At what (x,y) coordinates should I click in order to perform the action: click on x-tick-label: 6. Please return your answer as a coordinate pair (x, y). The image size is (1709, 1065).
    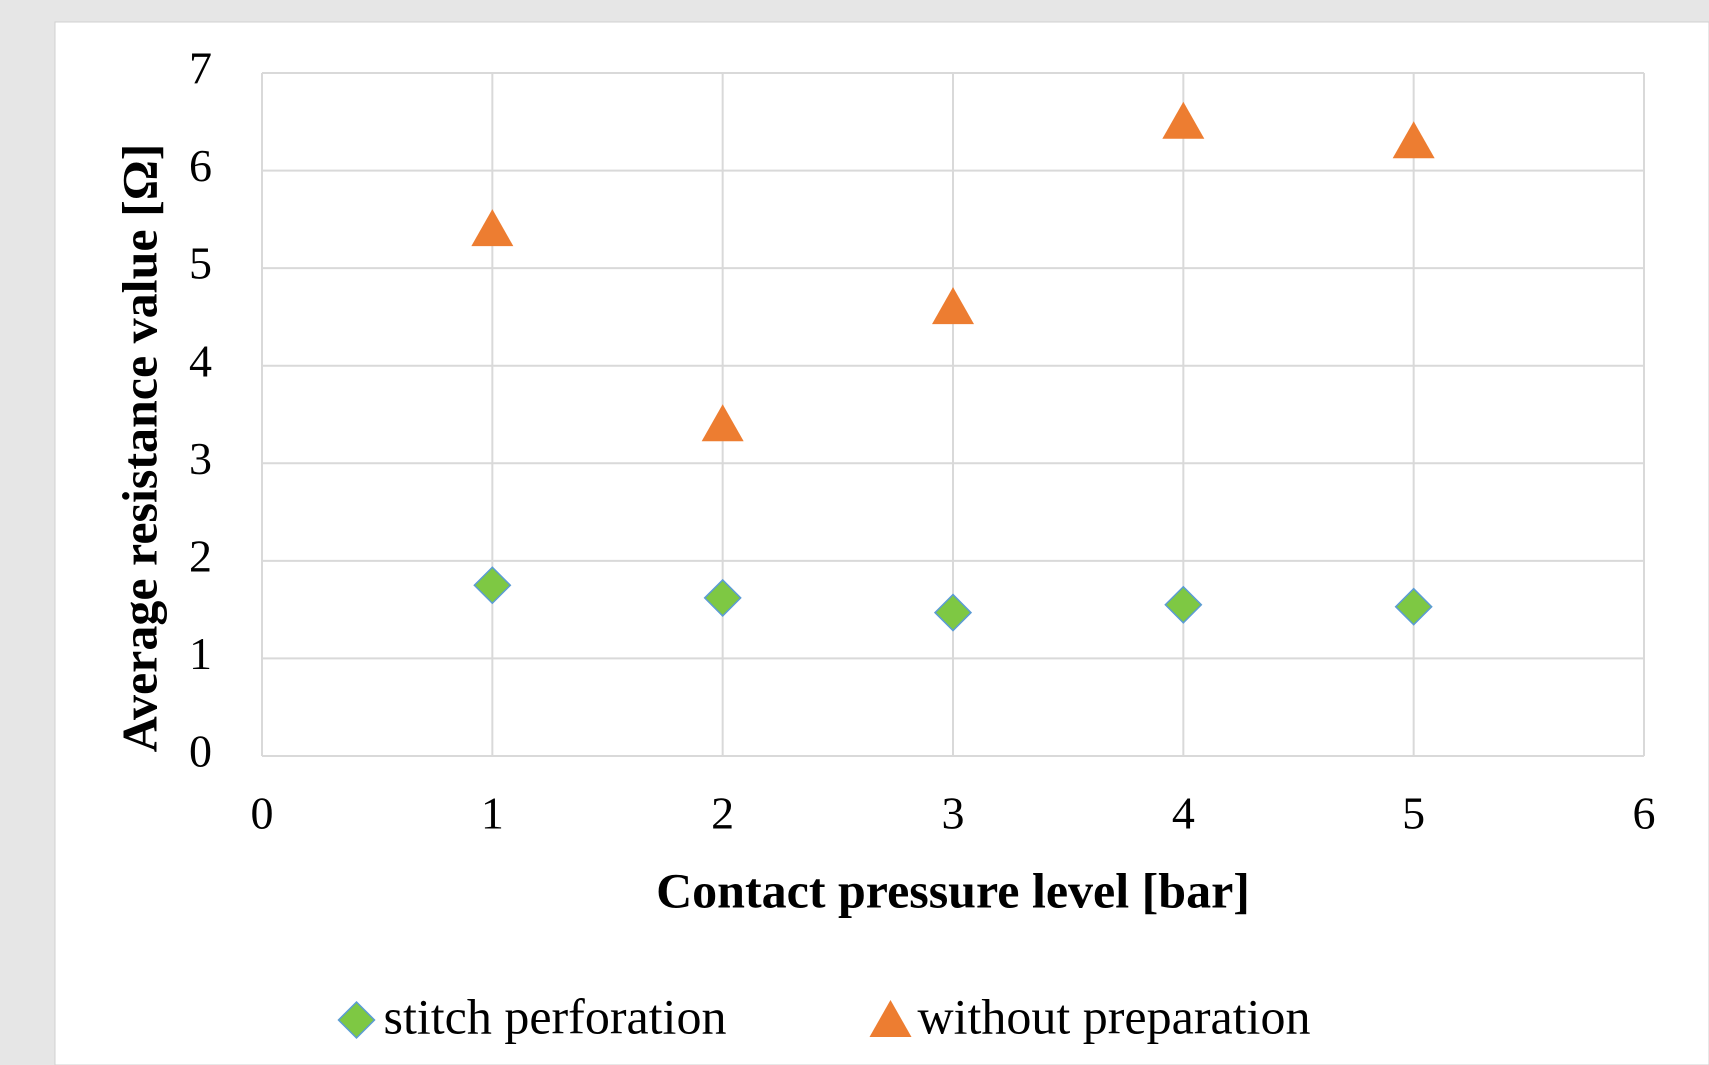
    Looking at the image, I should click on (1644, 813).